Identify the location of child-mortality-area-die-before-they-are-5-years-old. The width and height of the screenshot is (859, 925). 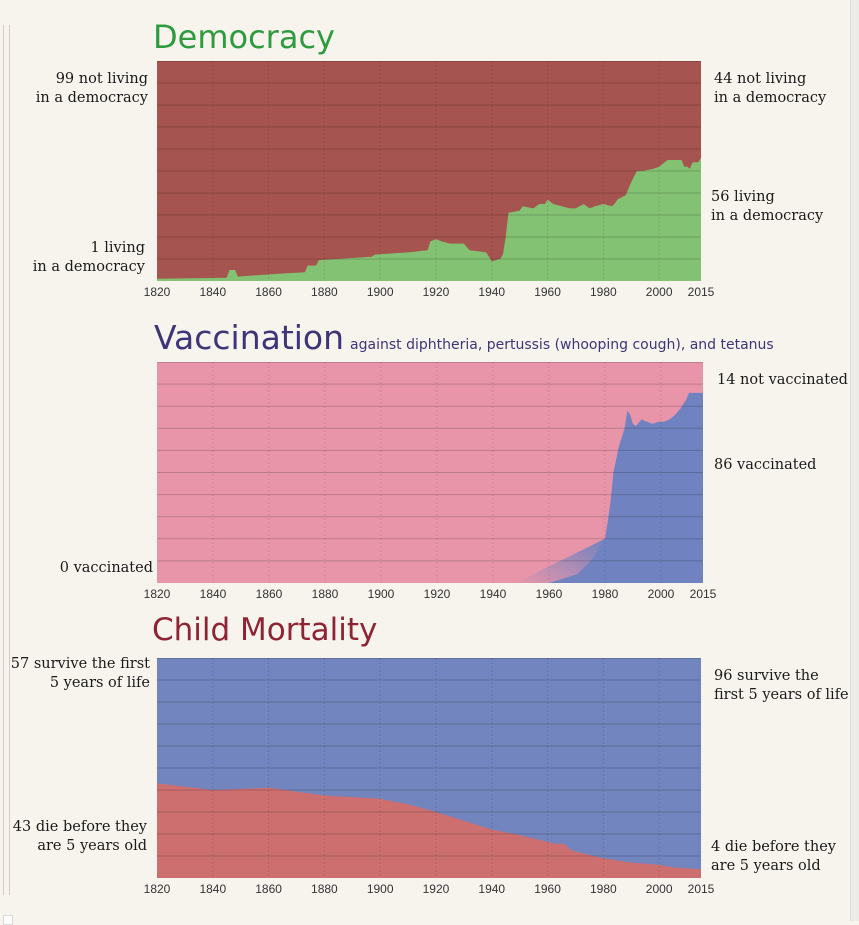
(429, 830).